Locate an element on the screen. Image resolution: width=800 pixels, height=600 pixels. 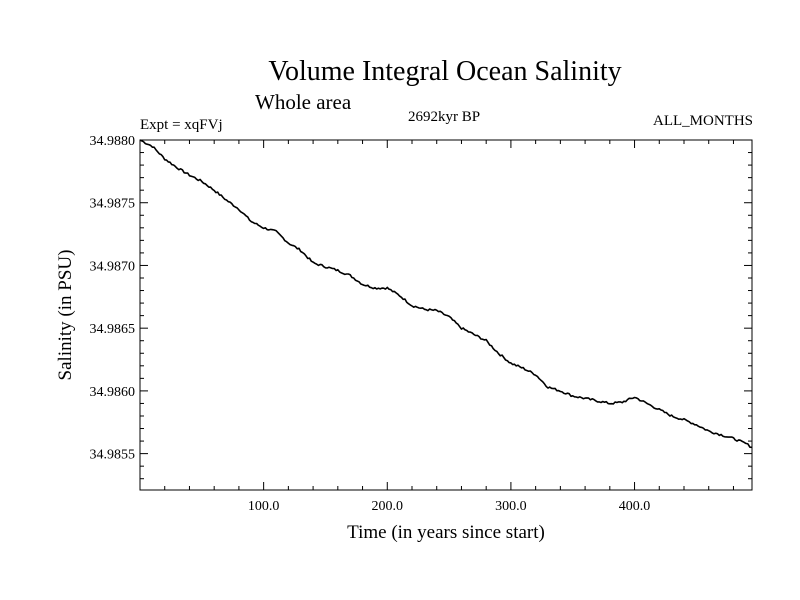
x-axis-label: Time (in years since start) is located at coordinates (446, 532).